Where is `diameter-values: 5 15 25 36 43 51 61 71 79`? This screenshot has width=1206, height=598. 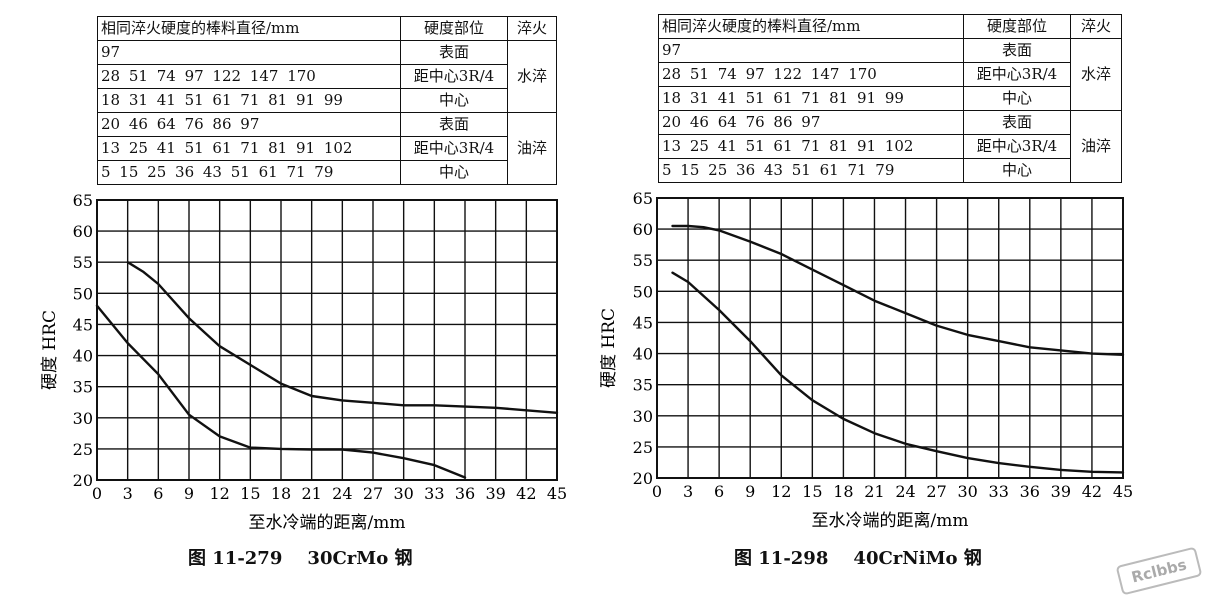
diameter-values: 5 15 25 36 43 51 61 71 79 is located at coordinates (811, 170).